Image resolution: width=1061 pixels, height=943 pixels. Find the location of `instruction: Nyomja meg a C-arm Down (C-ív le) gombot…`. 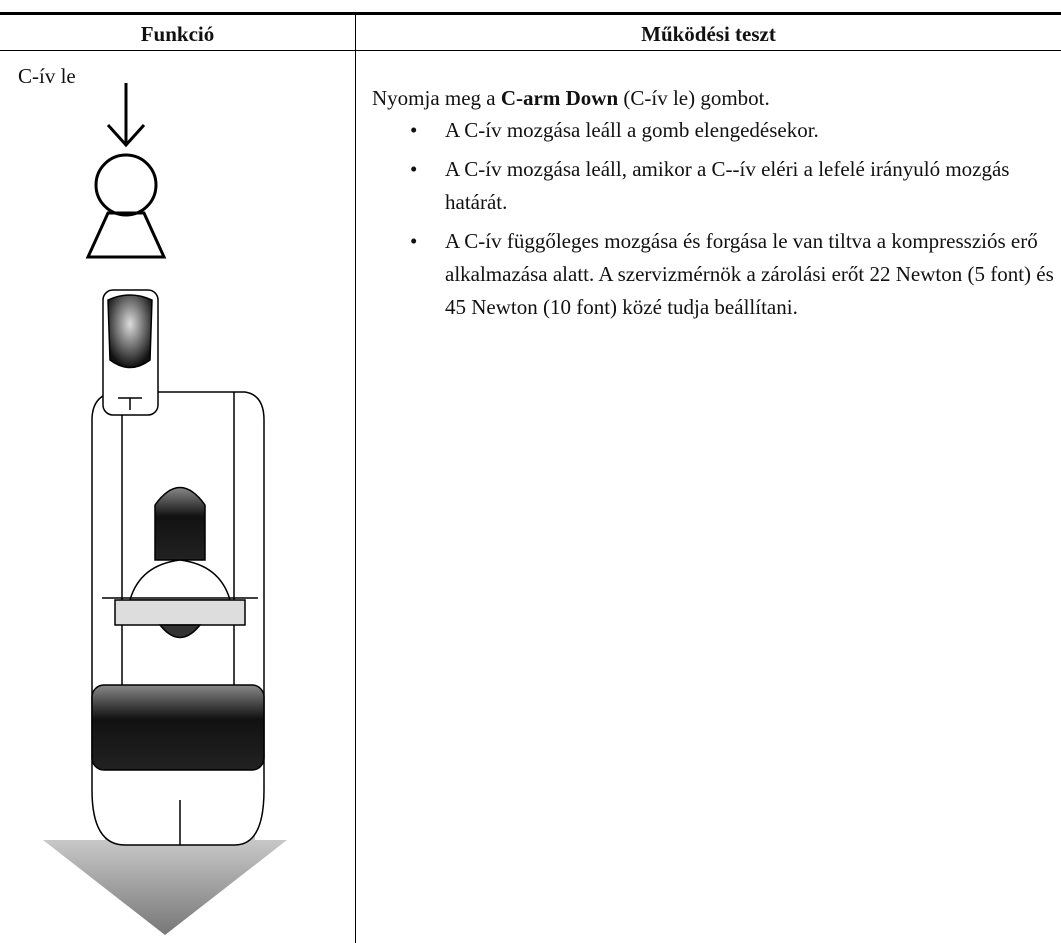

instruction: Nyomja meg a C-arm Down (C-ív le) gombot… is located at coordinates (571, 98).